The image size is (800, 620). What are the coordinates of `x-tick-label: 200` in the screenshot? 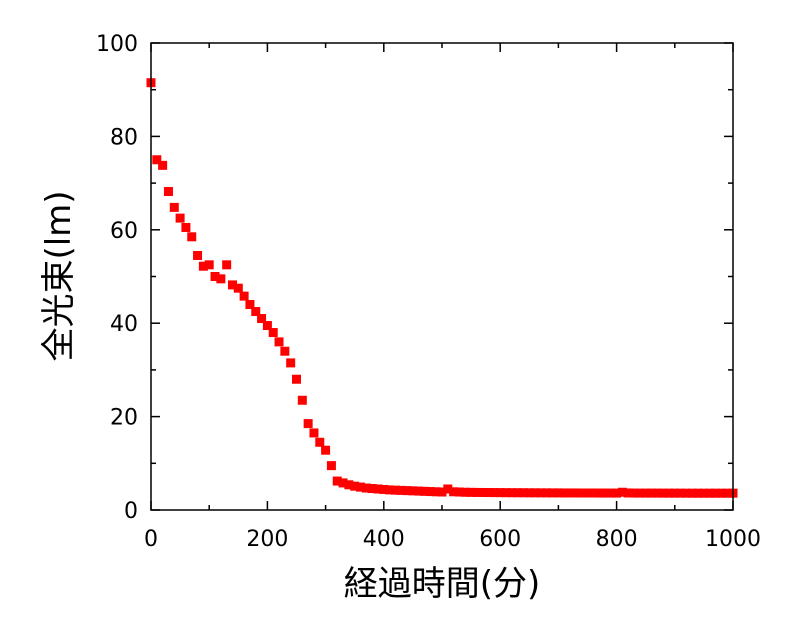 It's located at (267, 539).